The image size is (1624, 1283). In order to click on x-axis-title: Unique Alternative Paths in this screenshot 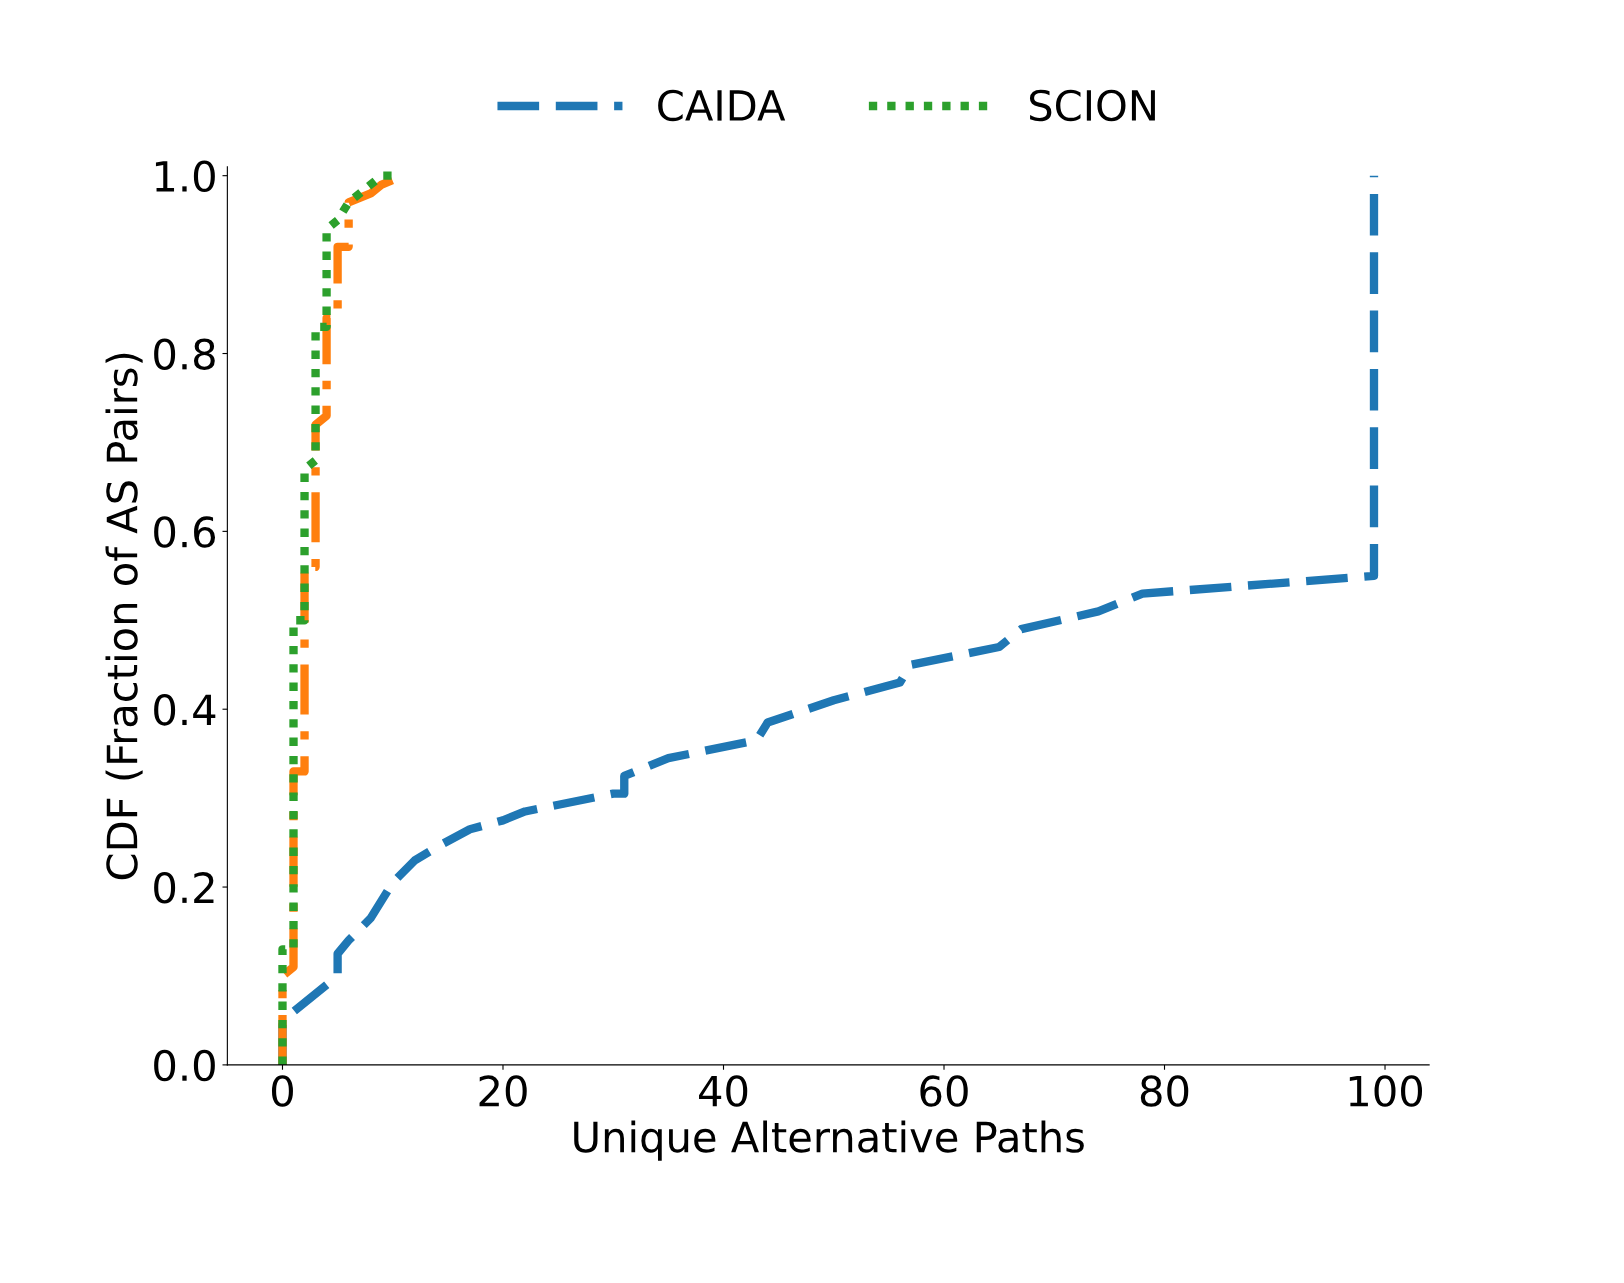, I will do `click(829, 1140)`.